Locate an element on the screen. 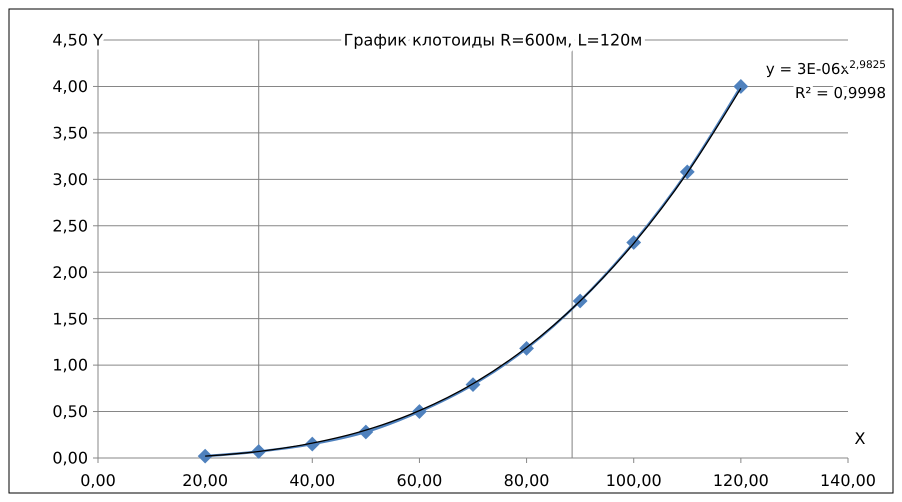 Image resolution: width=902 pixels, height=502 pixels. y-axis-title: Y is located at coordinates (98, 40).